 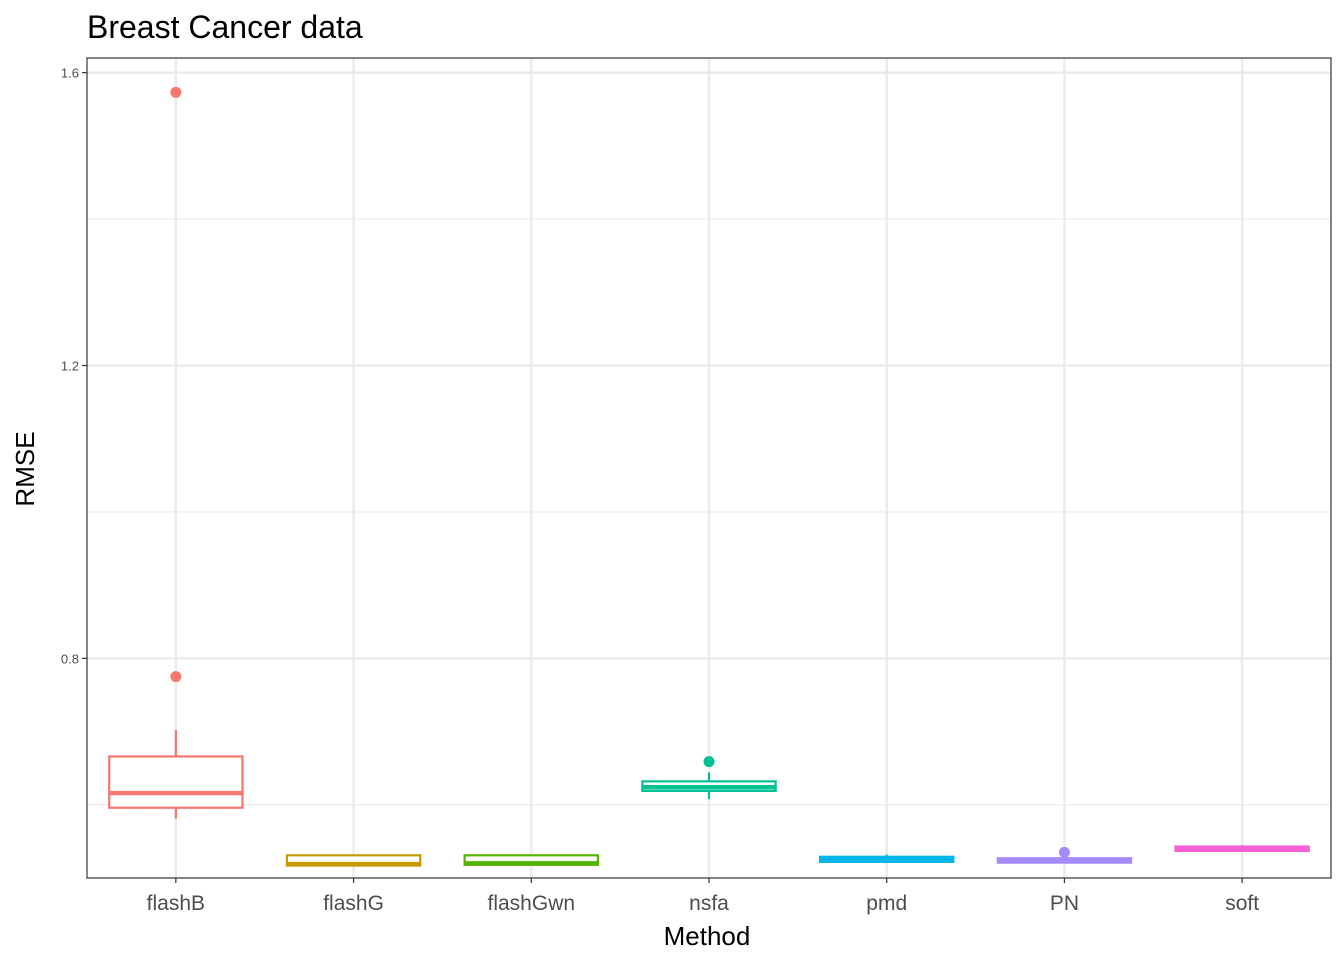 I want to click on y-axis-title: RMSE, so click(x=25, y=468).